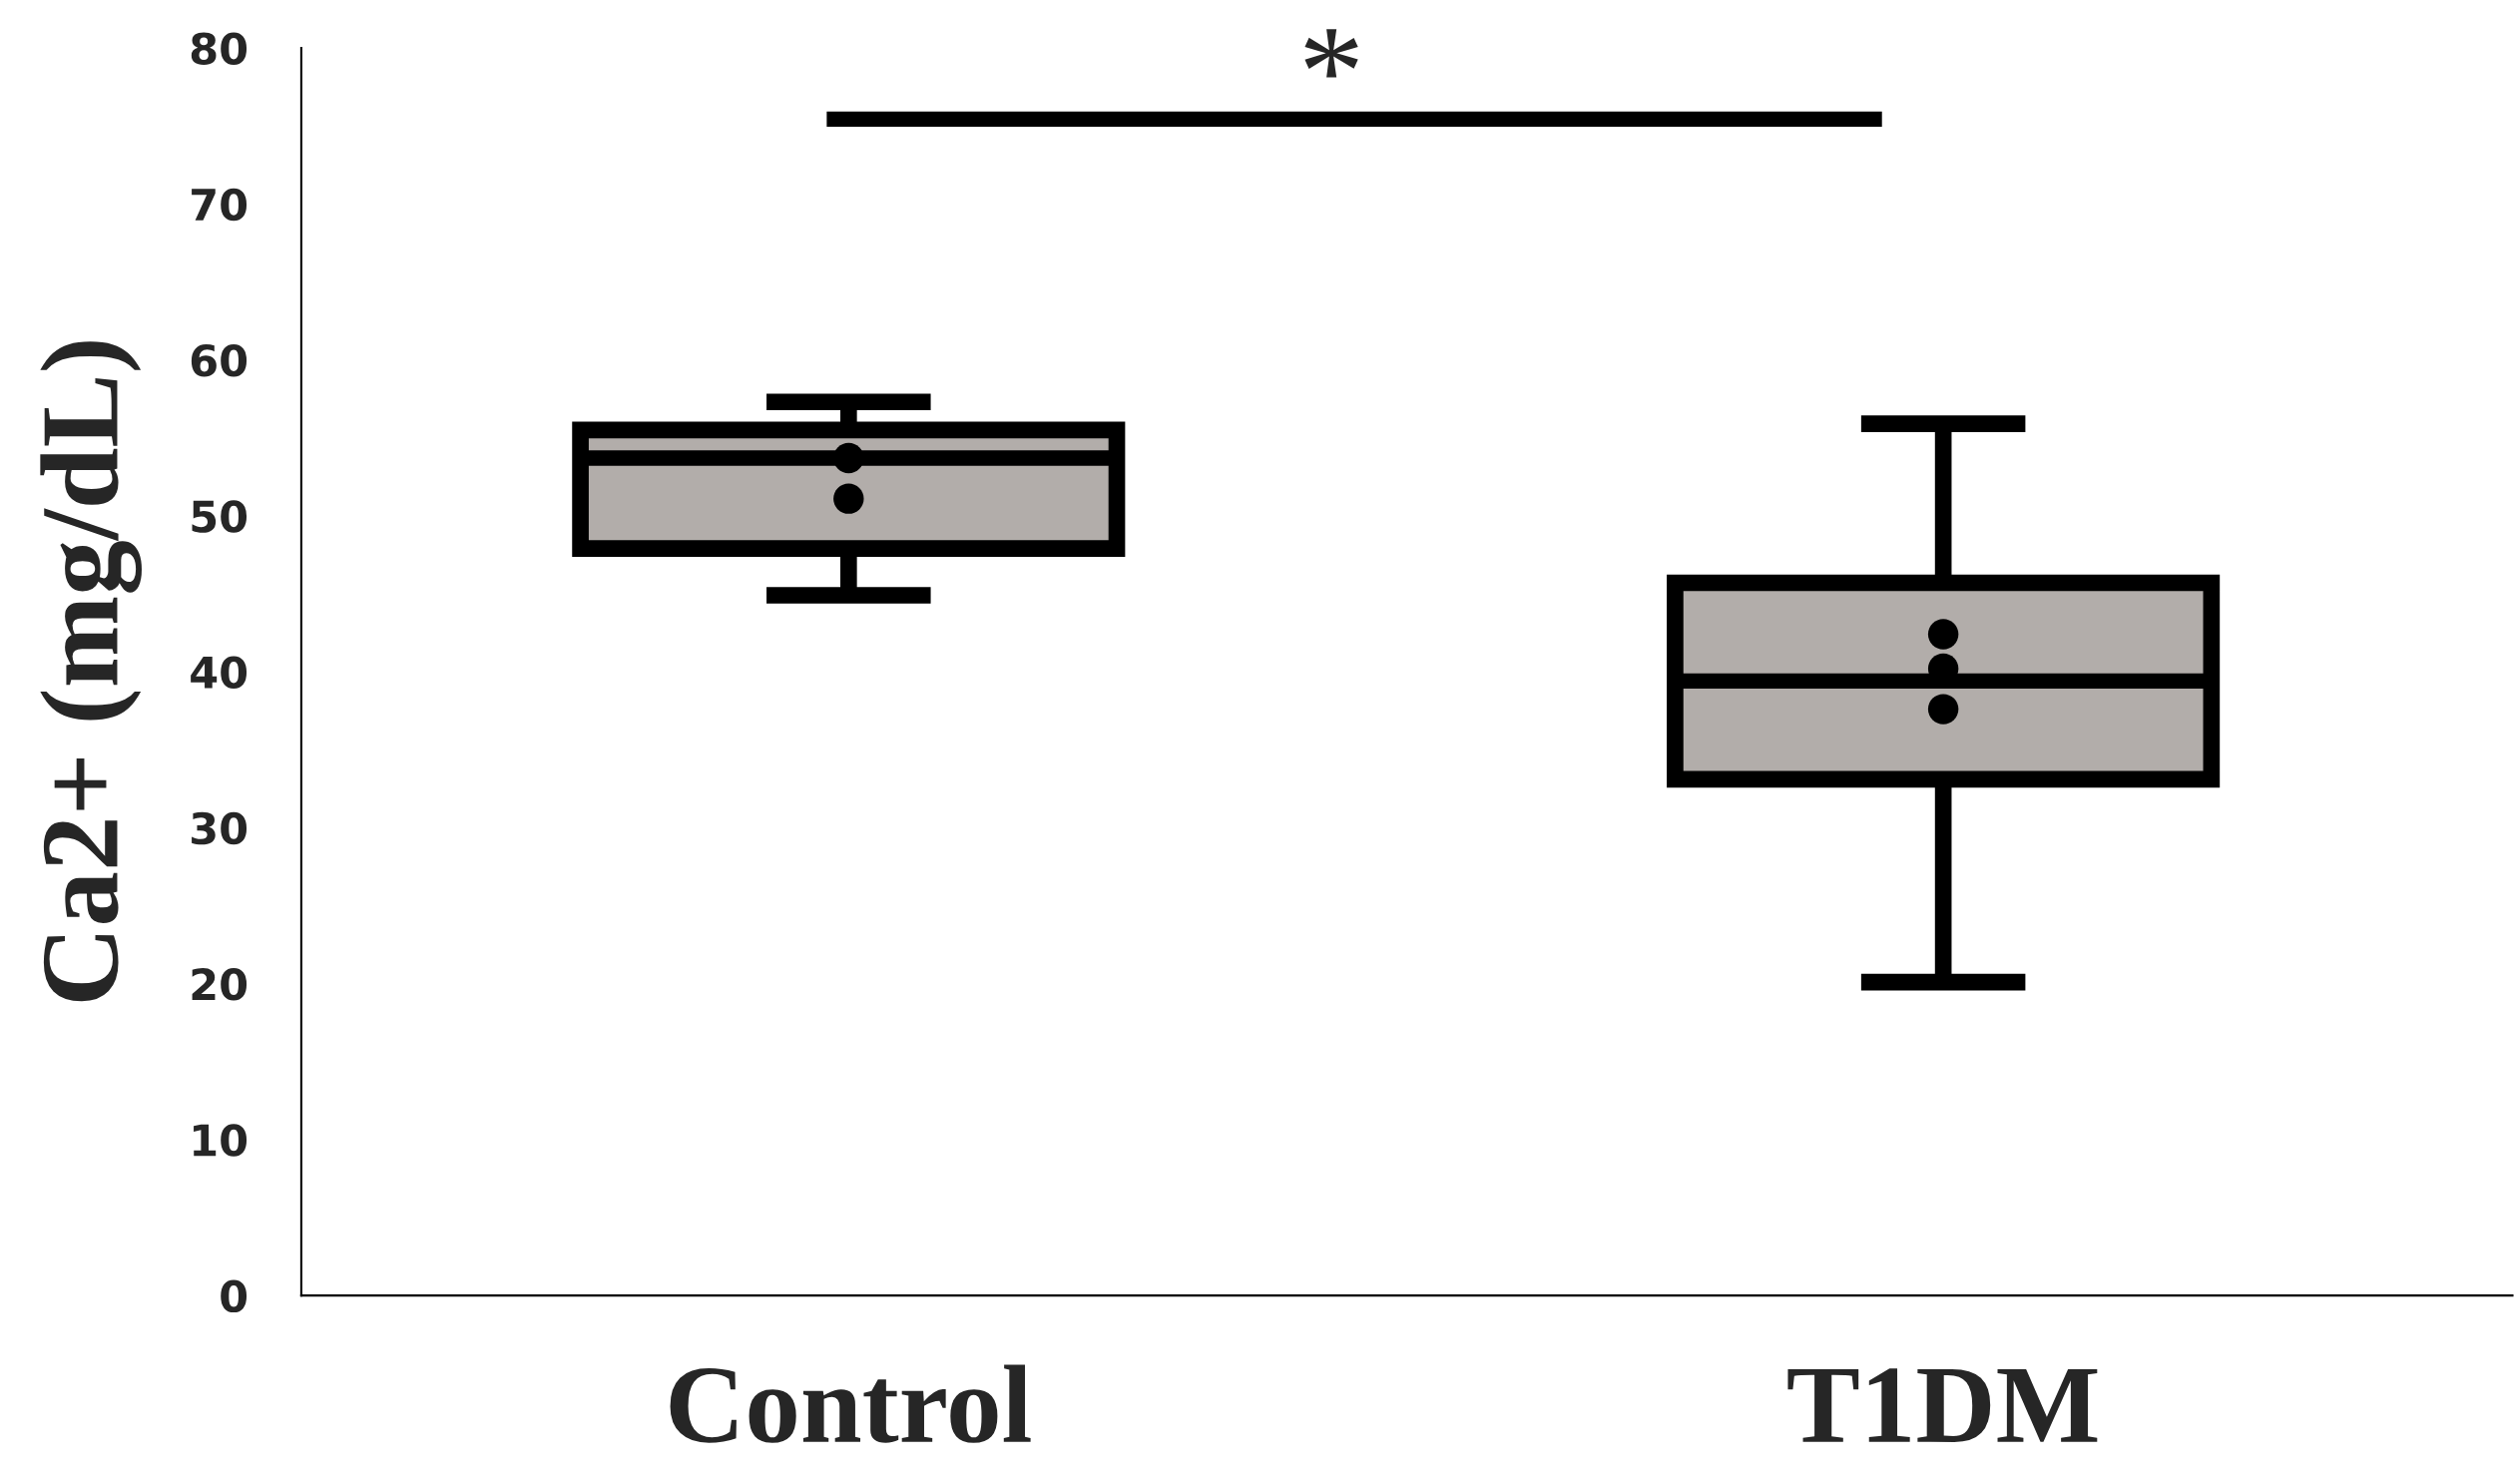  I want to click on y-tick-label: 20, so click(220, 984).